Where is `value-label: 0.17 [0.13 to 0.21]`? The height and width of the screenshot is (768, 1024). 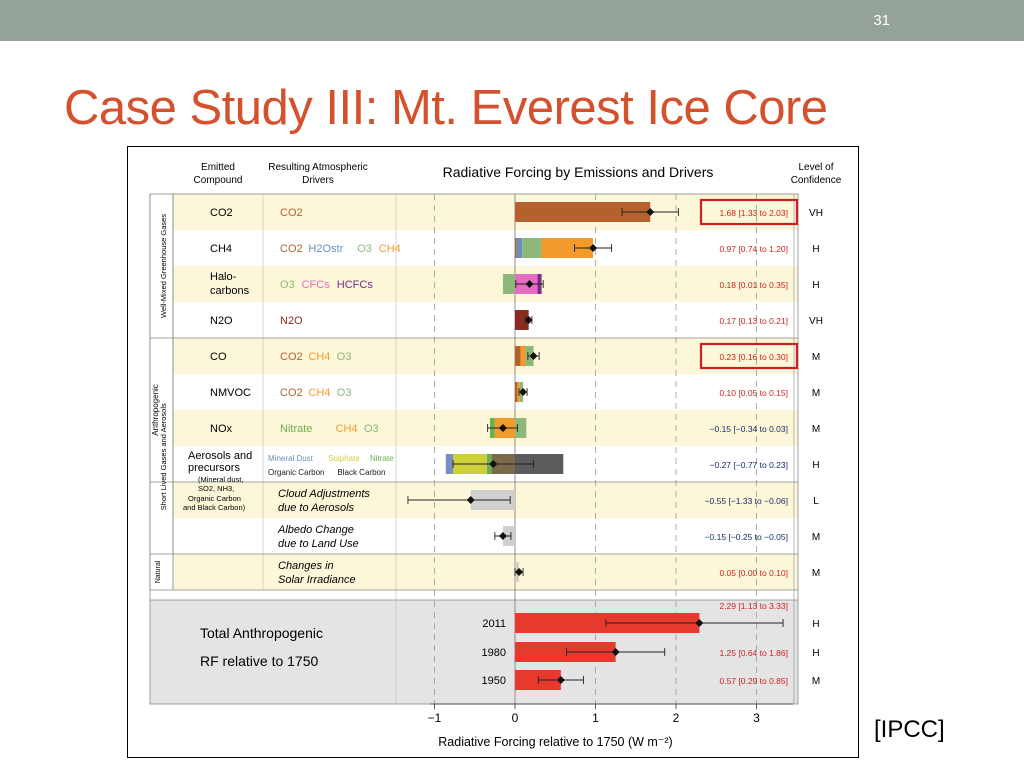
value-label: 0.17 [0.13 to 0.21] is located at coordinates (753, 321).